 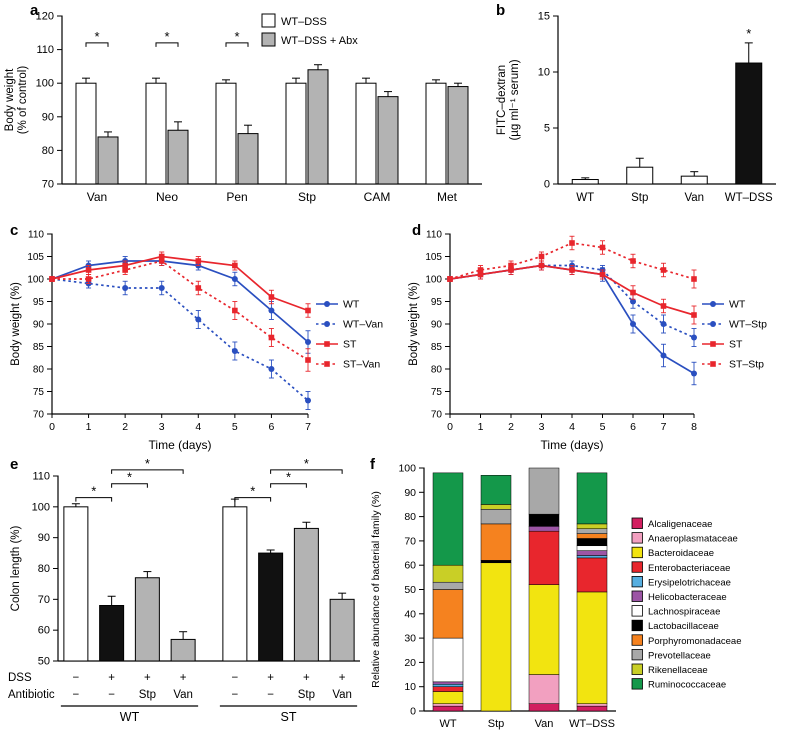 What do you see at coordinates (592, 708) in the screenshot?
I see `segment-Alcaligenaceae` at bounding box center [592, 708].